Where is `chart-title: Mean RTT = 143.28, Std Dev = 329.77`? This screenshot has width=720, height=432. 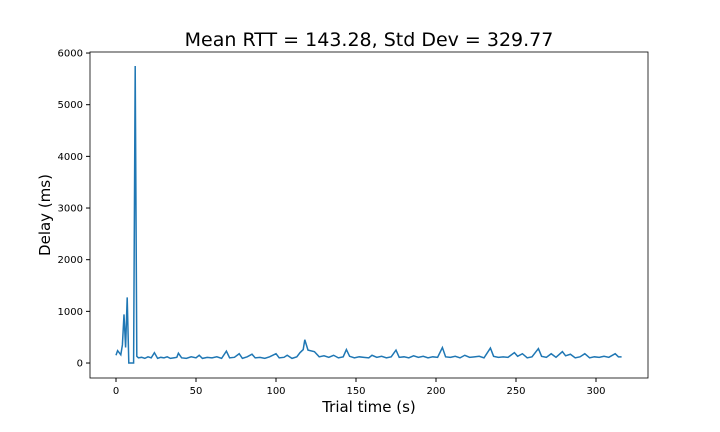
chart-title: Mean RTT = 143.28, Std Dev = 329.77 is located at coordinates (369, 40).